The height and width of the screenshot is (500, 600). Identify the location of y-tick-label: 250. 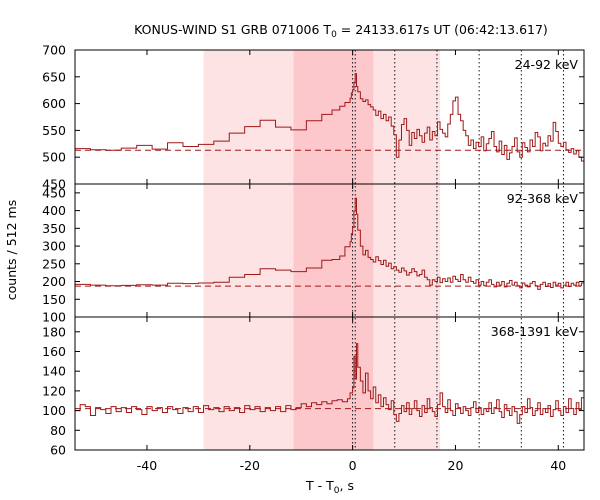
(54, 263).